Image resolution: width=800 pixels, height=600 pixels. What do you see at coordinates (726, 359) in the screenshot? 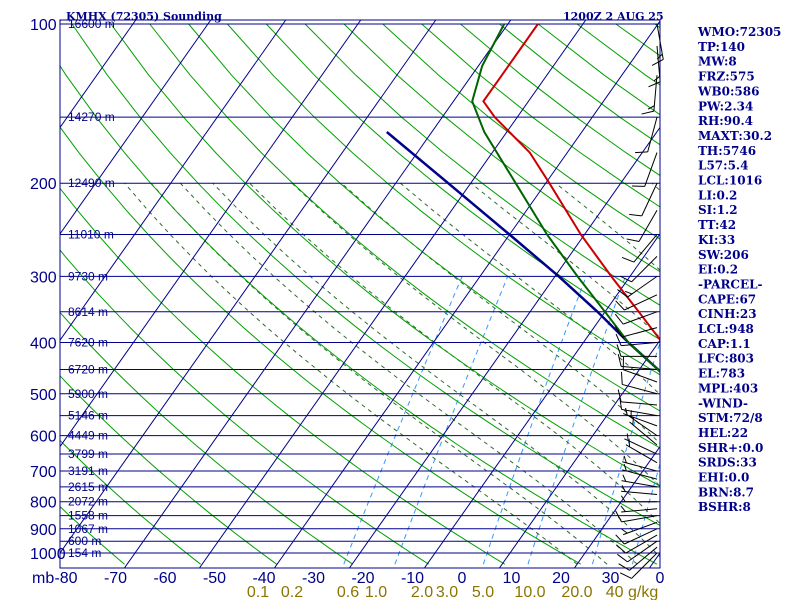
I see `stat-item: LFC:803` at bounding box center [726, 359].